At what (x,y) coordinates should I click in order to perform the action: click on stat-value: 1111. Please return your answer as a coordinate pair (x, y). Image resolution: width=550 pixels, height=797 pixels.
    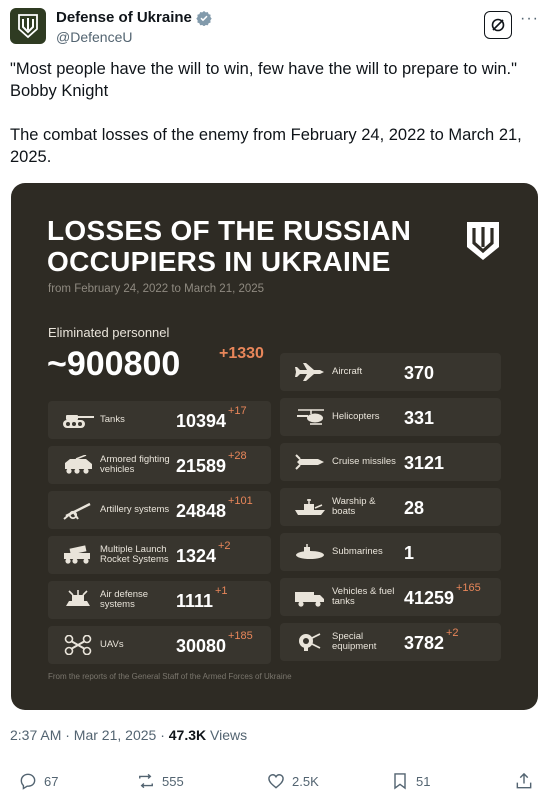
    Looking at the image, I should click on (195, 601).